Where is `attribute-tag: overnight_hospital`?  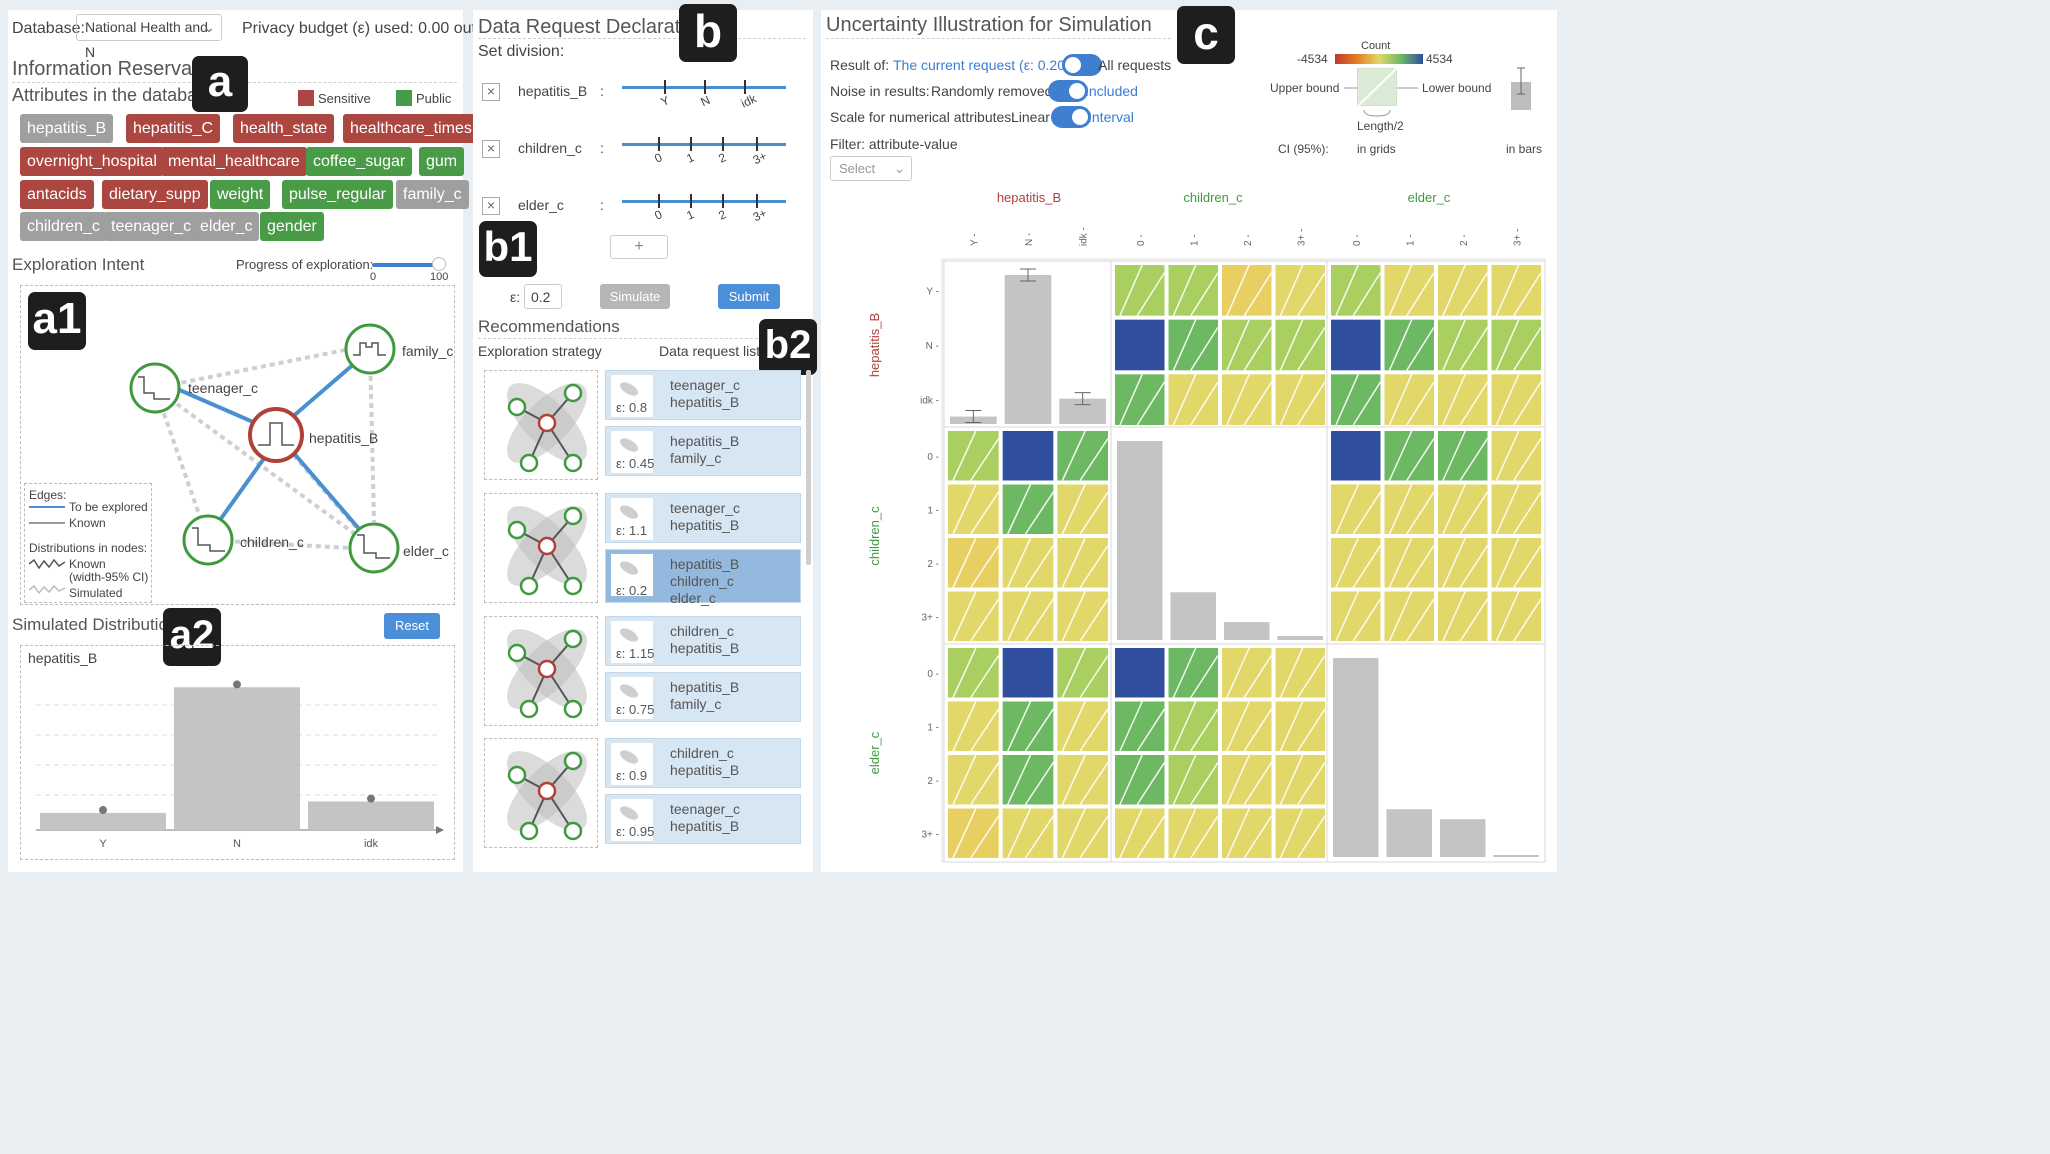 attribute-tag: overnight_hospital is located at coordinates (92, 161).